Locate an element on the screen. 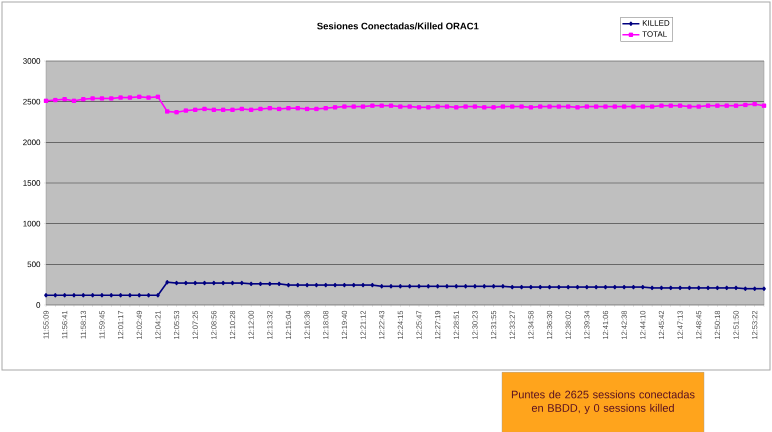 This screenshot has height=432, width=772. chart-title: Sesiones Conectadas/Killed ORAC1 is located at coordinates (398, 26).